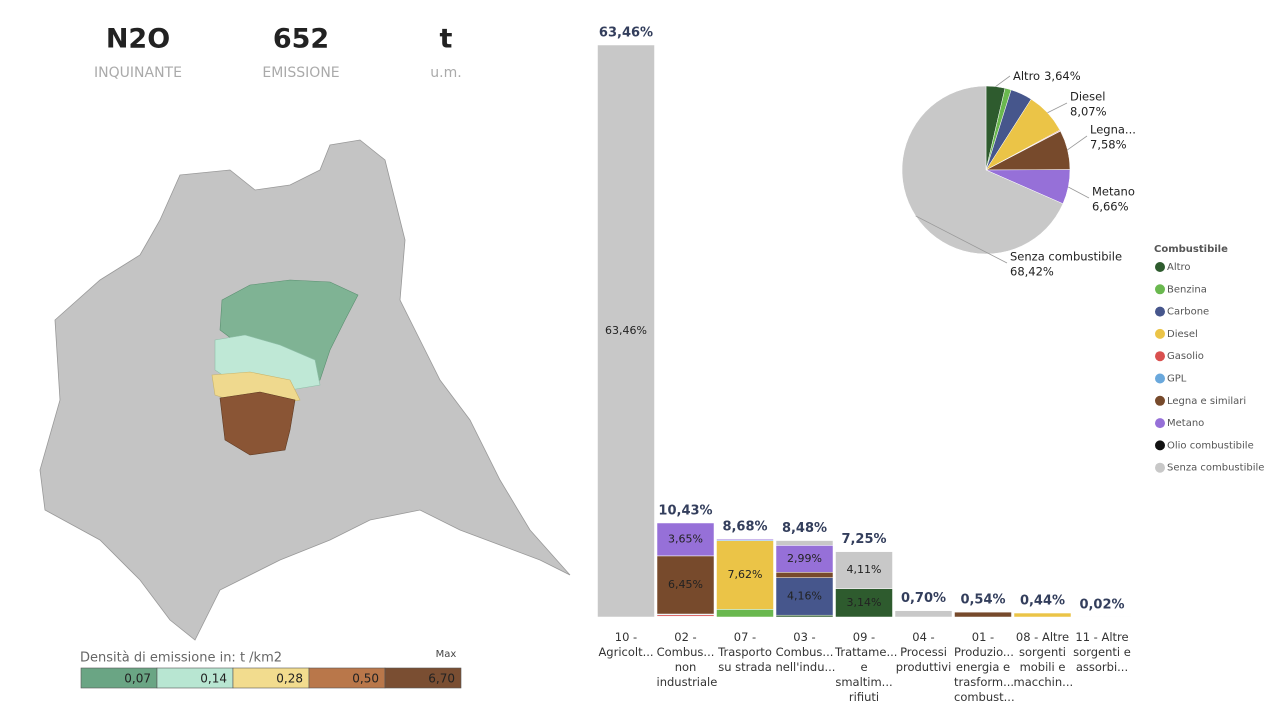 The width and height of the screenshot is (1280, 720). Describe the element at coordinates (1066, 257) in the screenshot. I see `pie-label-name: Senza combustibile` at that location.